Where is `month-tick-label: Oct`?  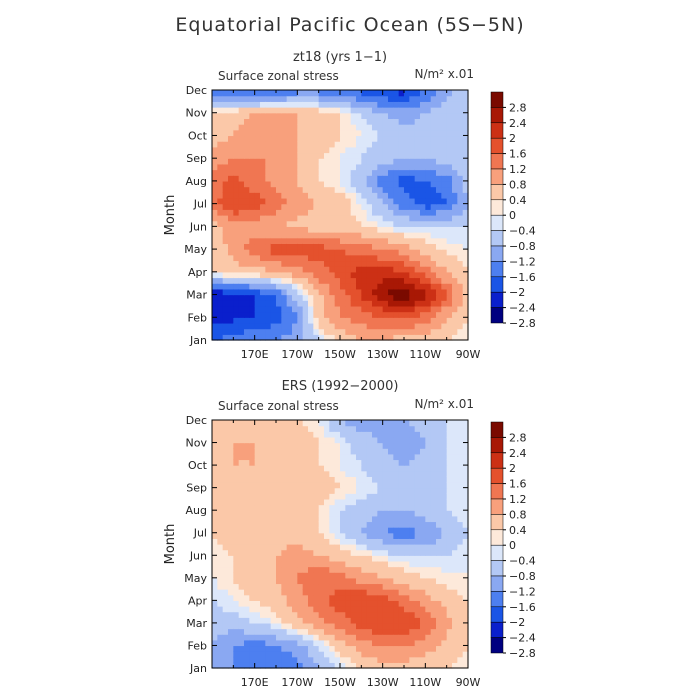 month-tick-label: Oct is located at coordinates (198, 465).